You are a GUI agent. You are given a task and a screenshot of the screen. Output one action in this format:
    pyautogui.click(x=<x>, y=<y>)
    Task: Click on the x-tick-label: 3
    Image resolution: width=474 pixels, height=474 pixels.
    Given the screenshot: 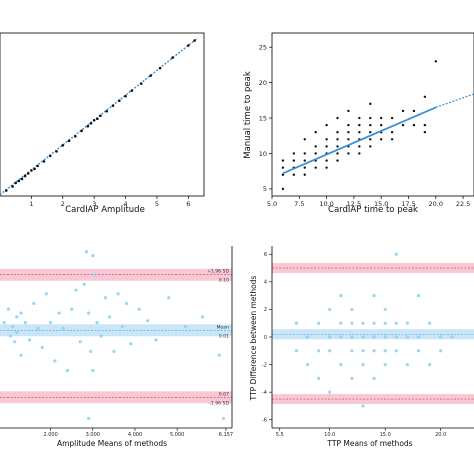 What is the action you would take?
    pyautogui.click(x=94, y=204)
    